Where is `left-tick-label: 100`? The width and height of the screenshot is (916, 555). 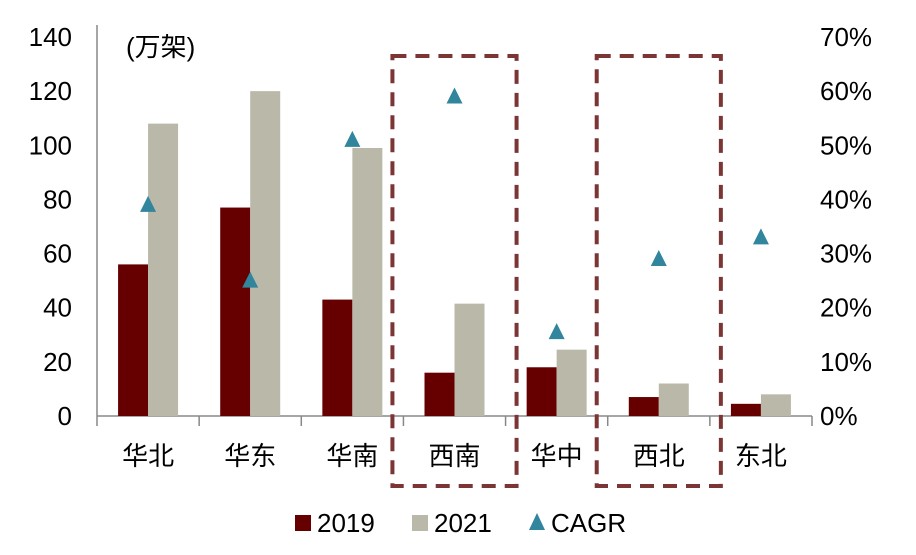
left-tick-label: 100 is located at coordinates (50, 145).